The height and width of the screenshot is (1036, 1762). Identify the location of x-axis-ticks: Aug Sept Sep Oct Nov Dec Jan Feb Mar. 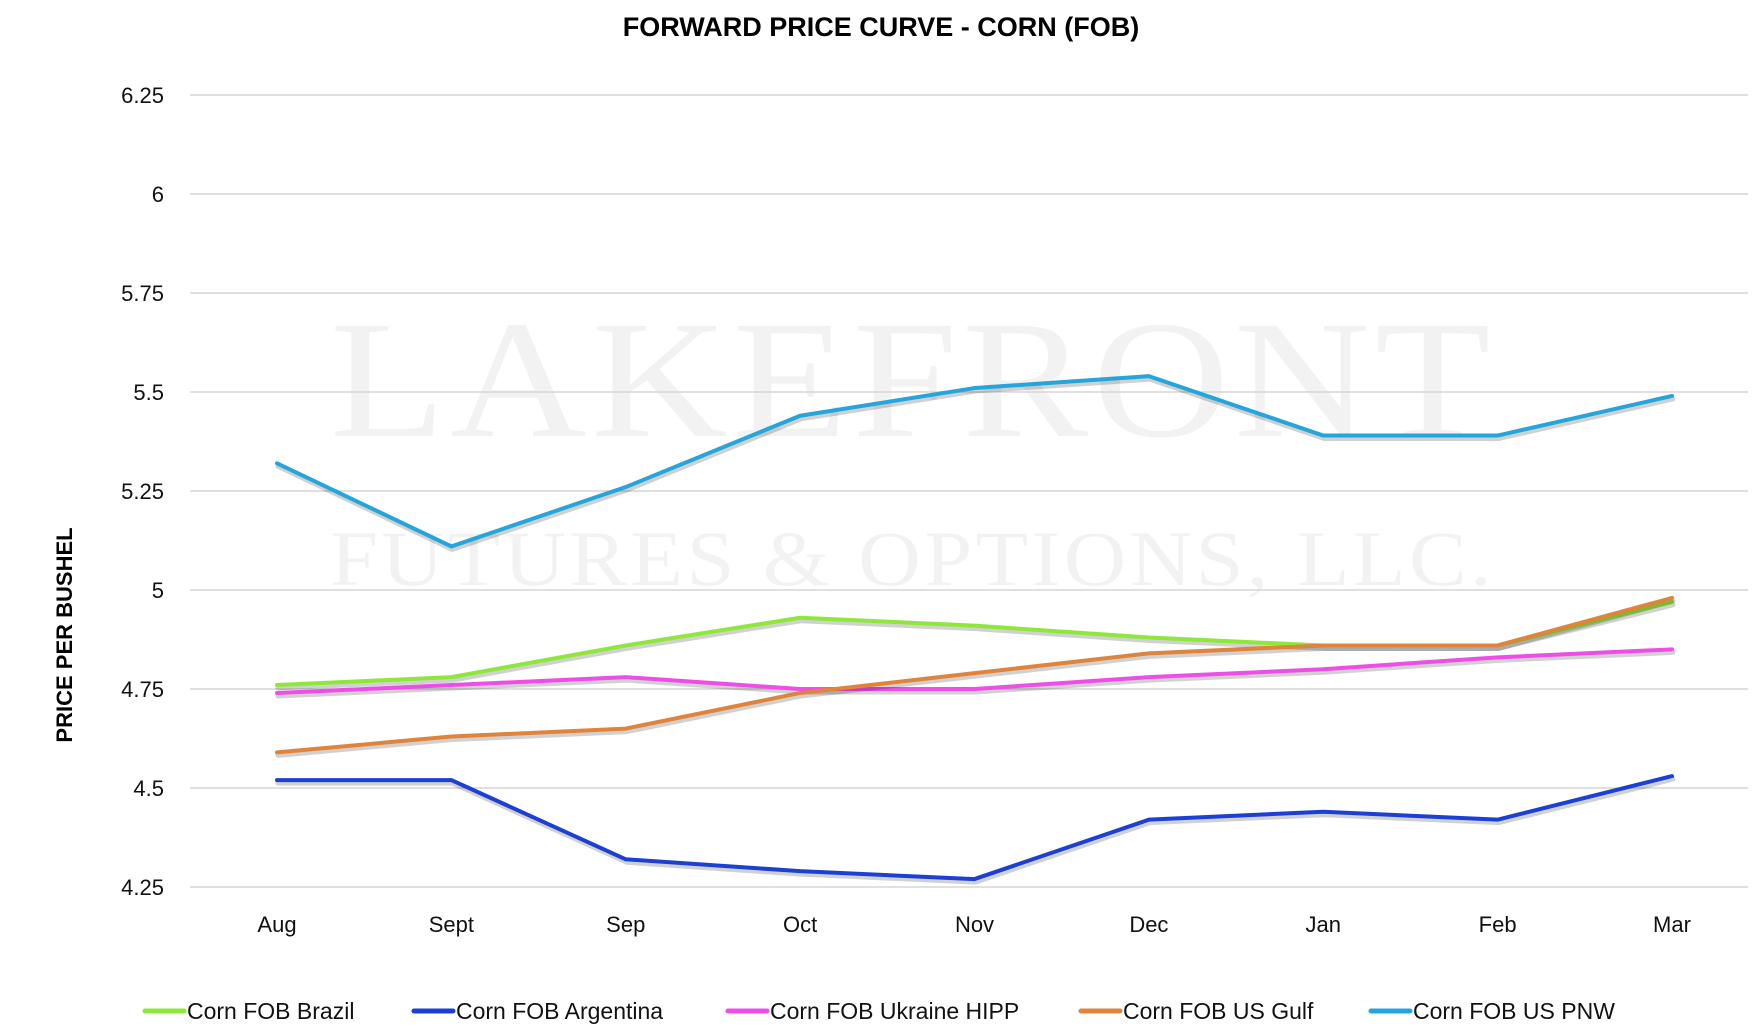
(974, 924).